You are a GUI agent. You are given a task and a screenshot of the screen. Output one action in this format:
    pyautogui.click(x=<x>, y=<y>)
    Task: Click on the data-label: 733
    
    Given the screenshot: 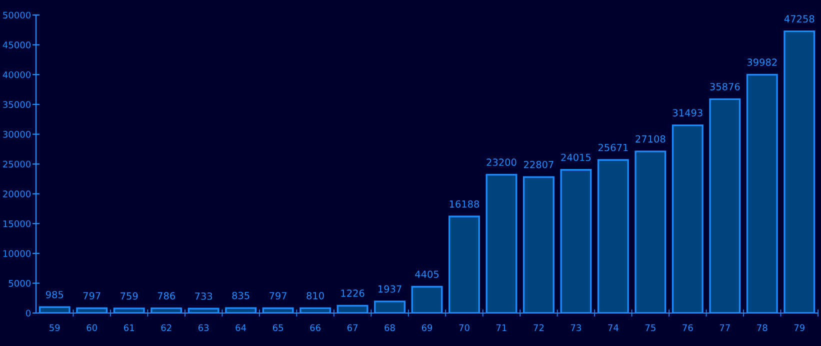 What is the action you would take?
    pyautogui.click(x=203, y=296)
    